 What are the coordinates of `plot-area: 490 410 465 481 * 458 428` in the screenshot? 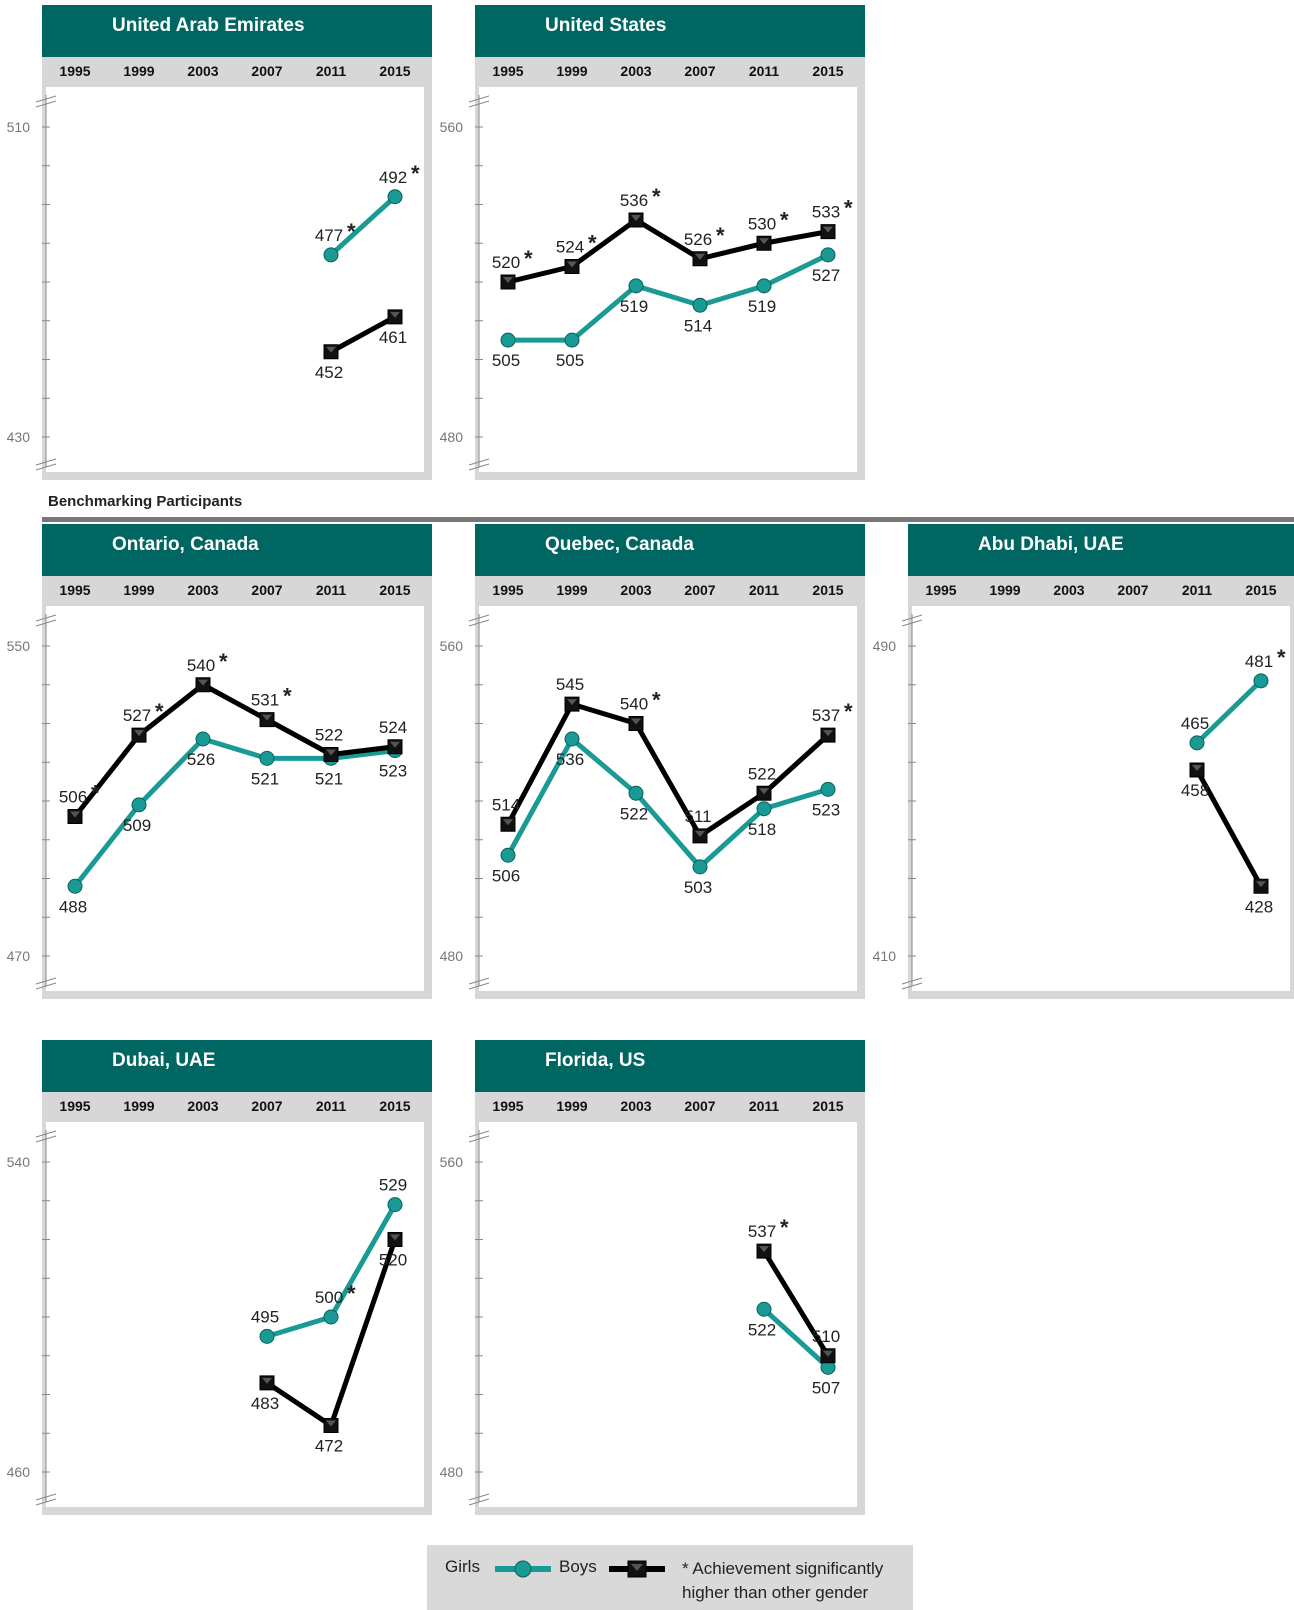 It's located at (1083, 802).